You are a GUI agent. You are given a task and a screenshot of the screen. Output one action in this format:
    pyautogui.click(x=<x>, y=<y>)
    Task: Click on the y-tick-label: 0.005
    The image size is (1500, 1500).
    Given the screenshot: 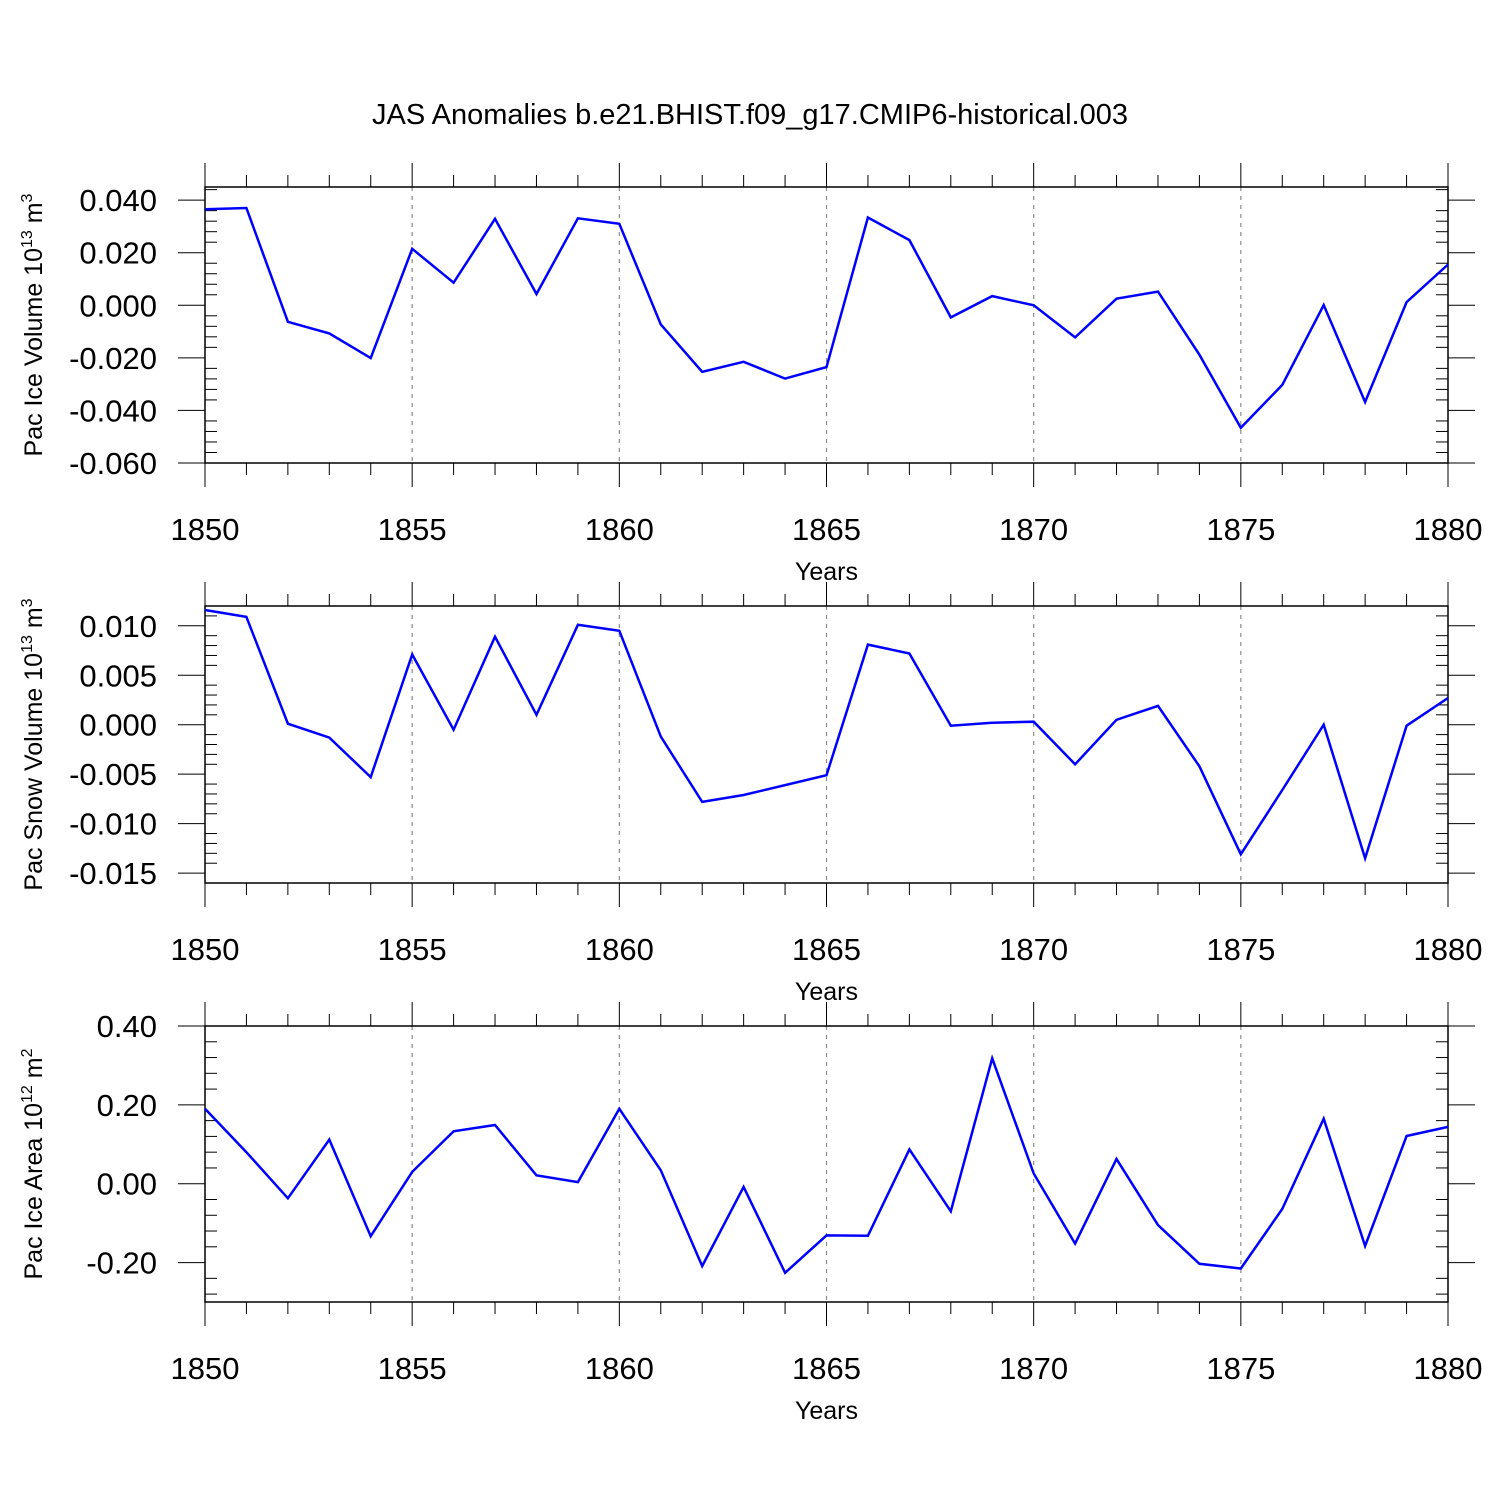 What is the action you would take?
    pyautogui.click(x=118, y=675)
    